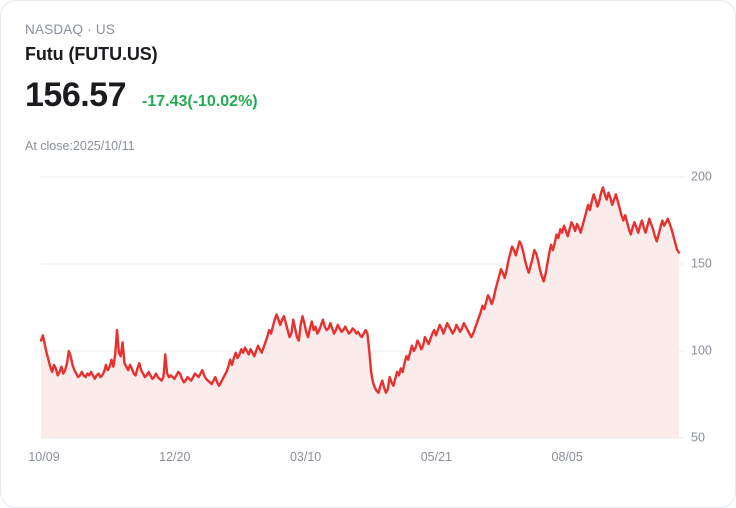 This screenshot has width=736, height=508. I want to click on y-axis-tick-label: 100, so click(701, 350).